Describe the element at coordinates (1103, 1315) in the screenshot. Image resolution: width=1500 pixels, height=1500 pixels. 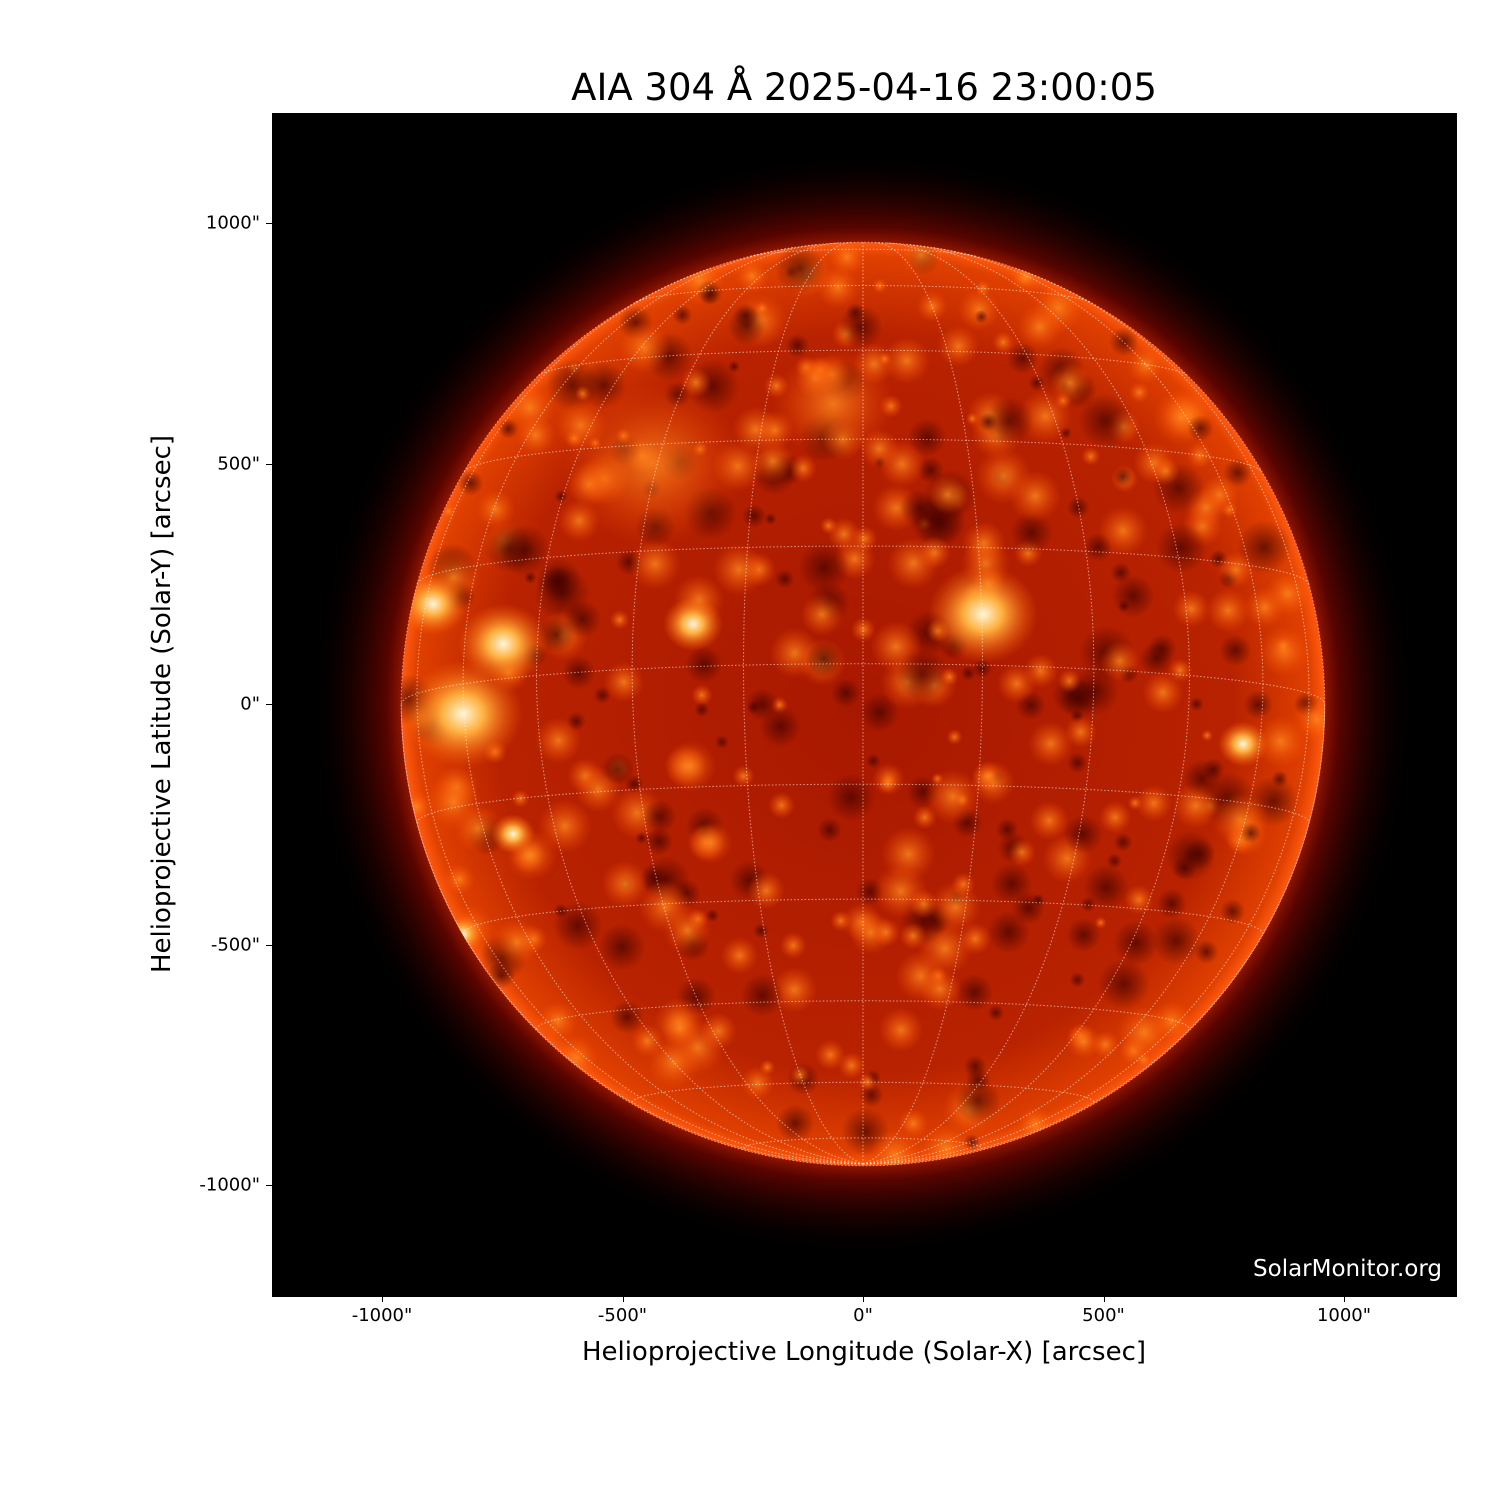
I see `x-tick-label: 500"` at that location.